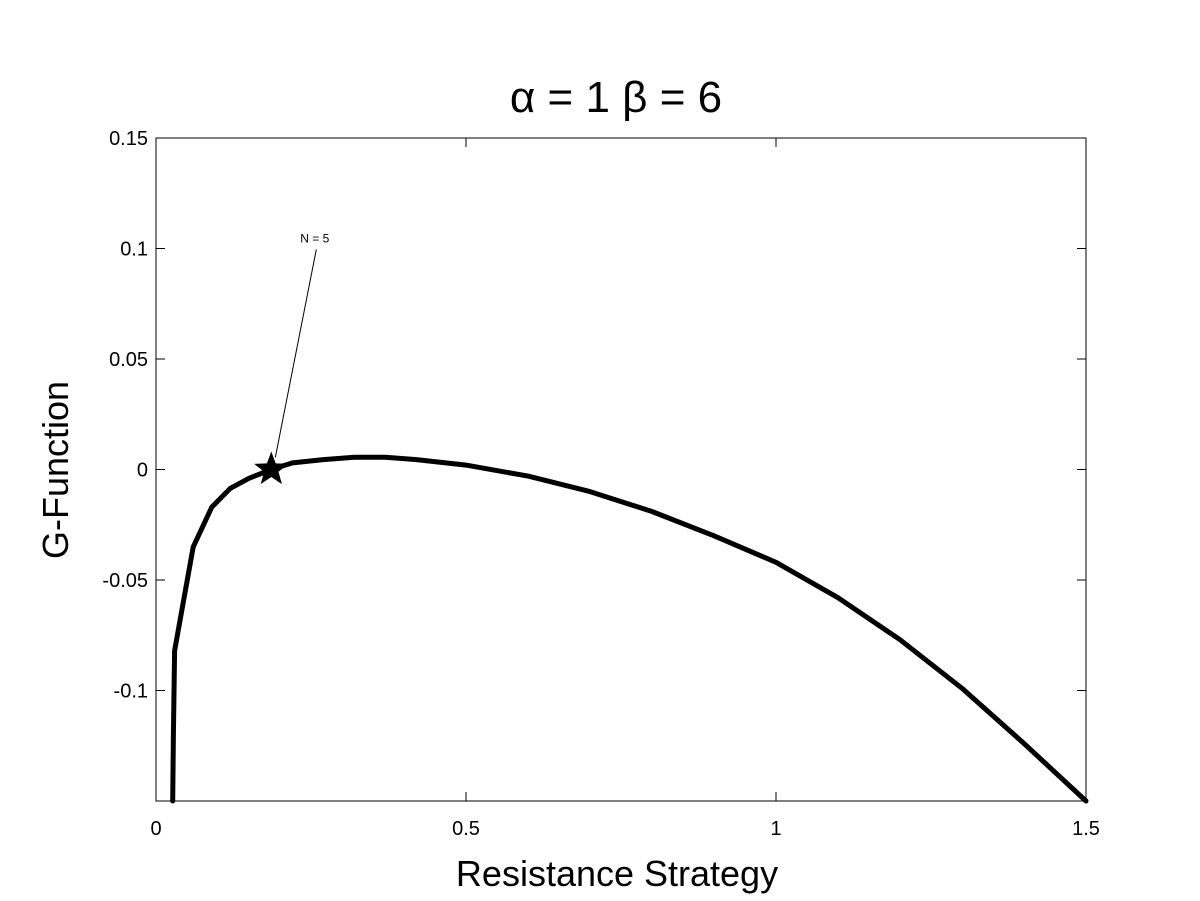  Describe the element at coordinates (295, 353) in the screenshot. I see `annotation-arrow` at that location.